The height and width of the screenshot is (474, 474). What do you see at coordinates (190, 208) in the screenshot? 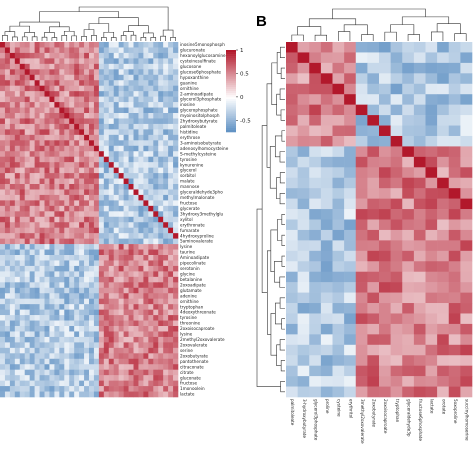
I see `row-label: glycerate` at bounding box center [190, 208].